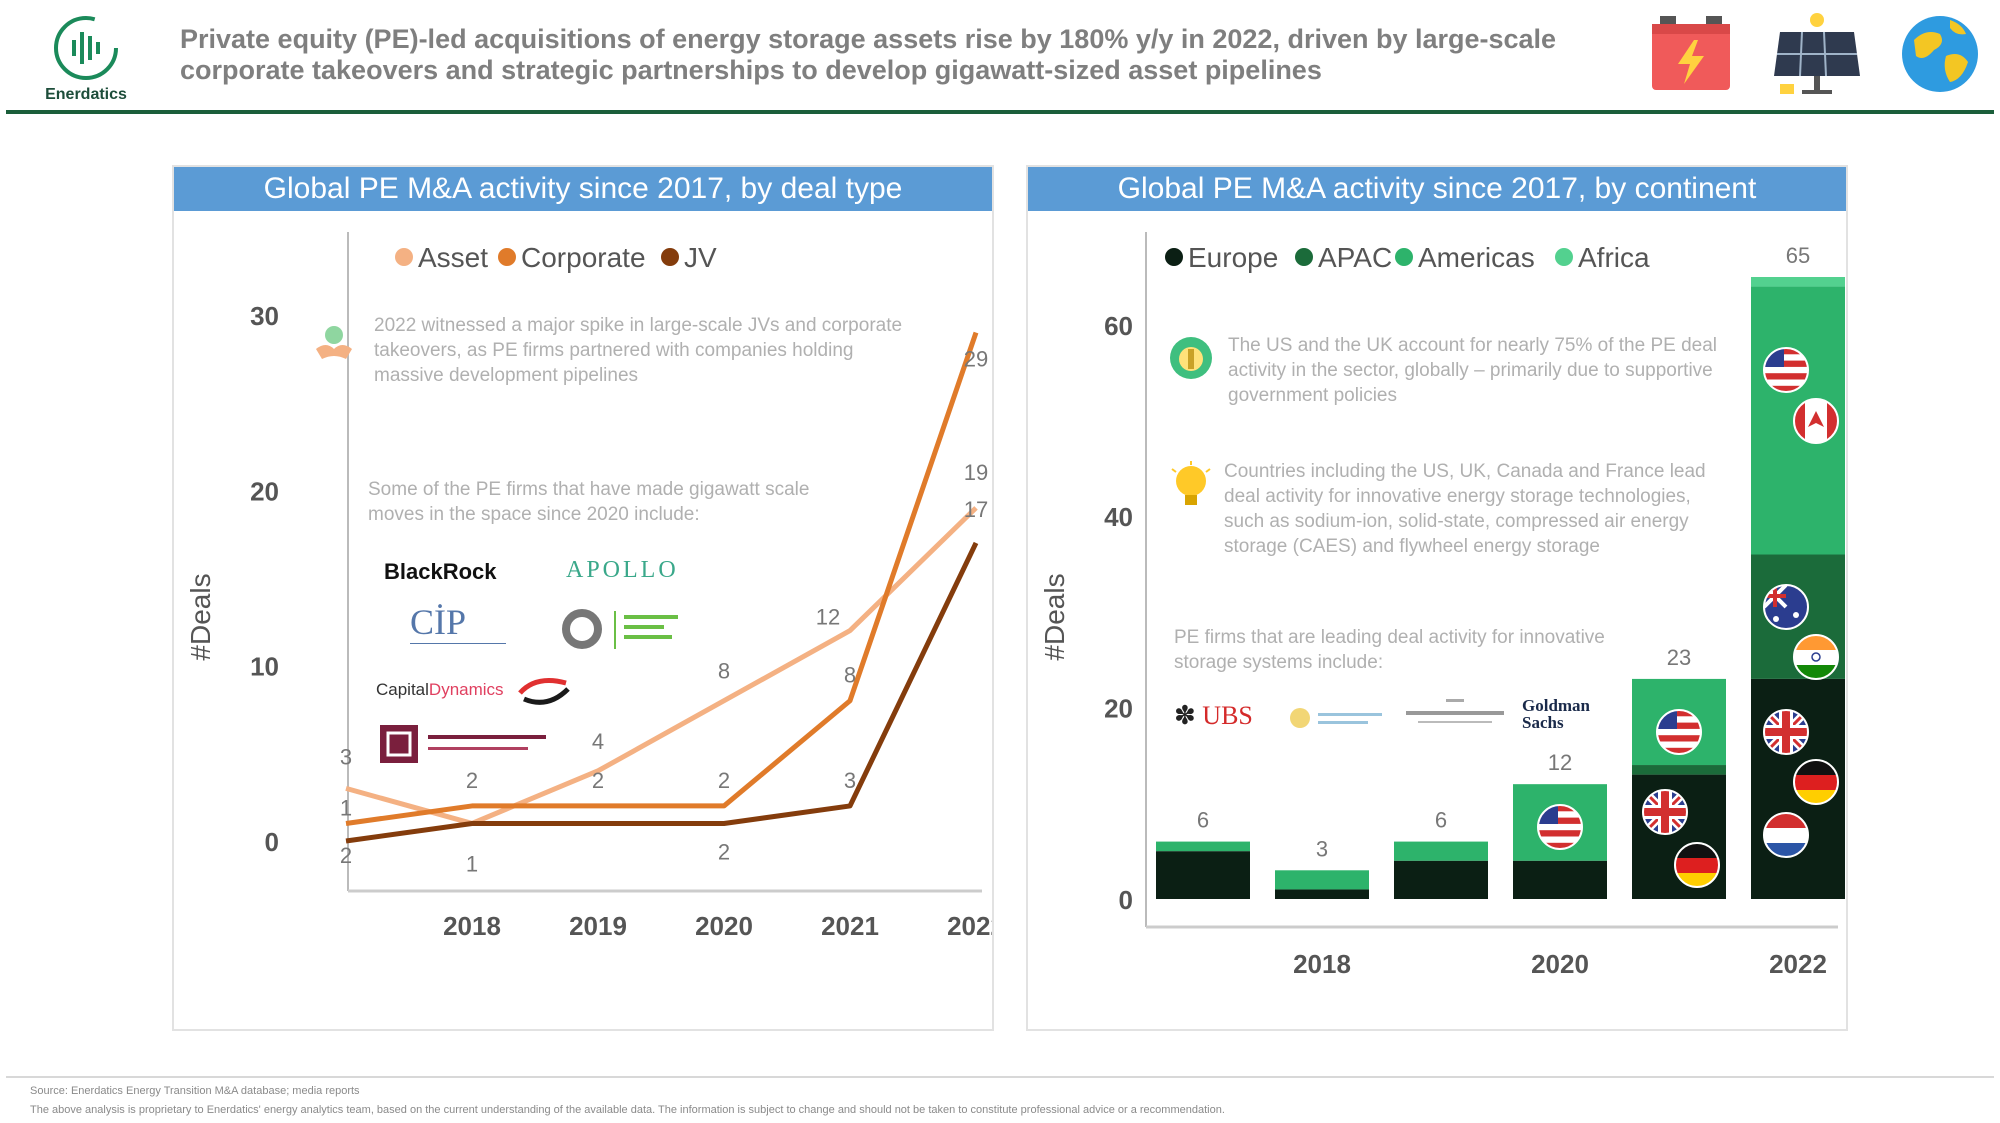  Describe the element at coordinates (472, 926) in the screenshot. I see `x-tick-label: 2018` at that location.